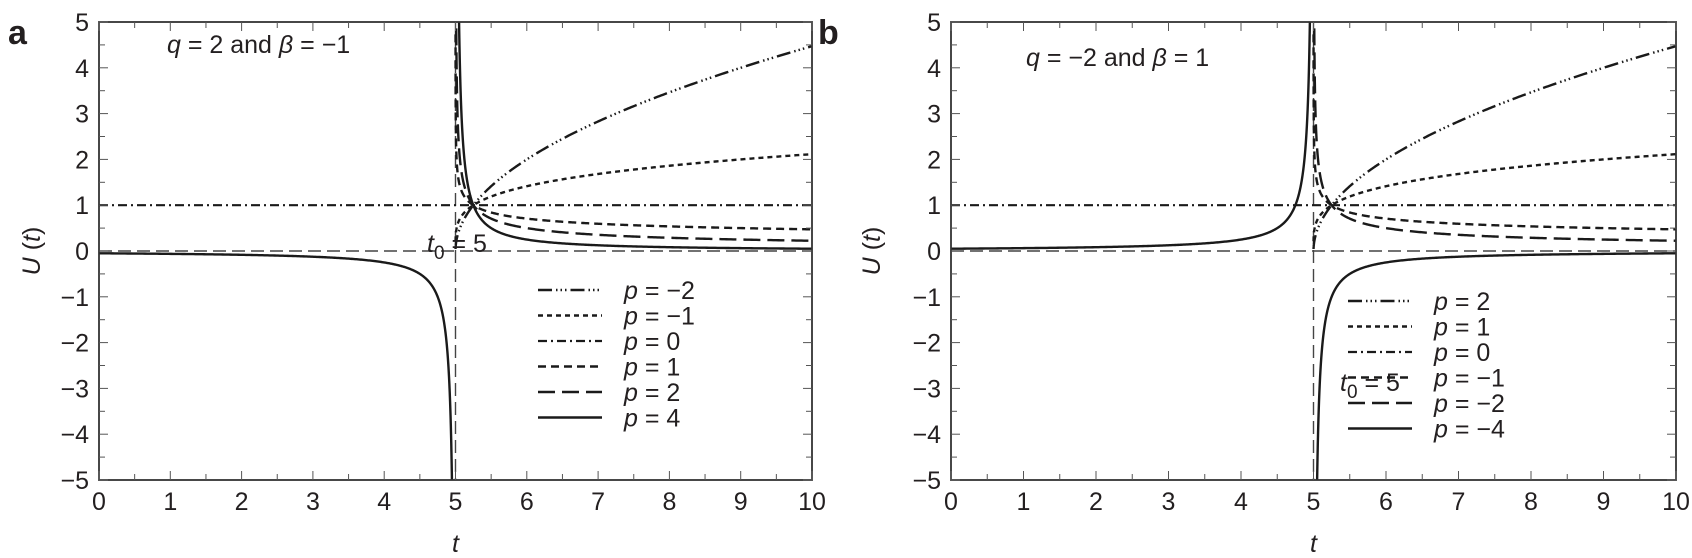  I want to click on panel-letter: b, so click(828, 33).